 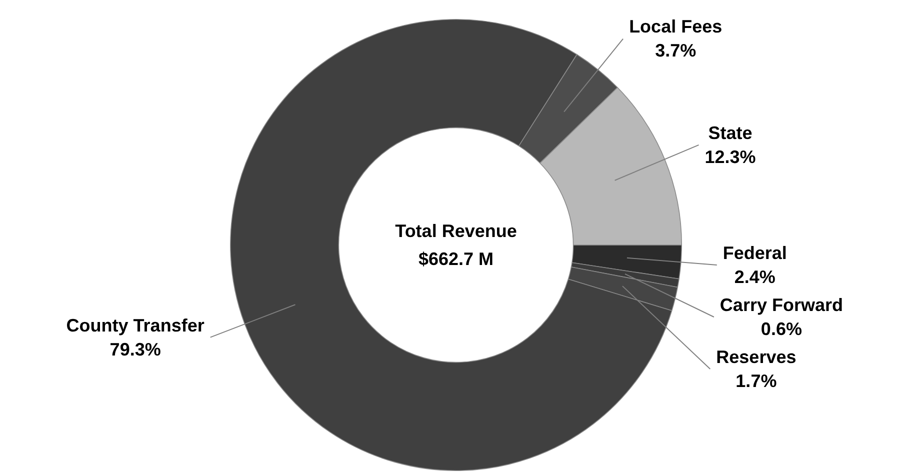 What do you see at coordinates (754, 252) in the screenshot?
I see `slice-label: Federal` at bounding box center [754, 252].